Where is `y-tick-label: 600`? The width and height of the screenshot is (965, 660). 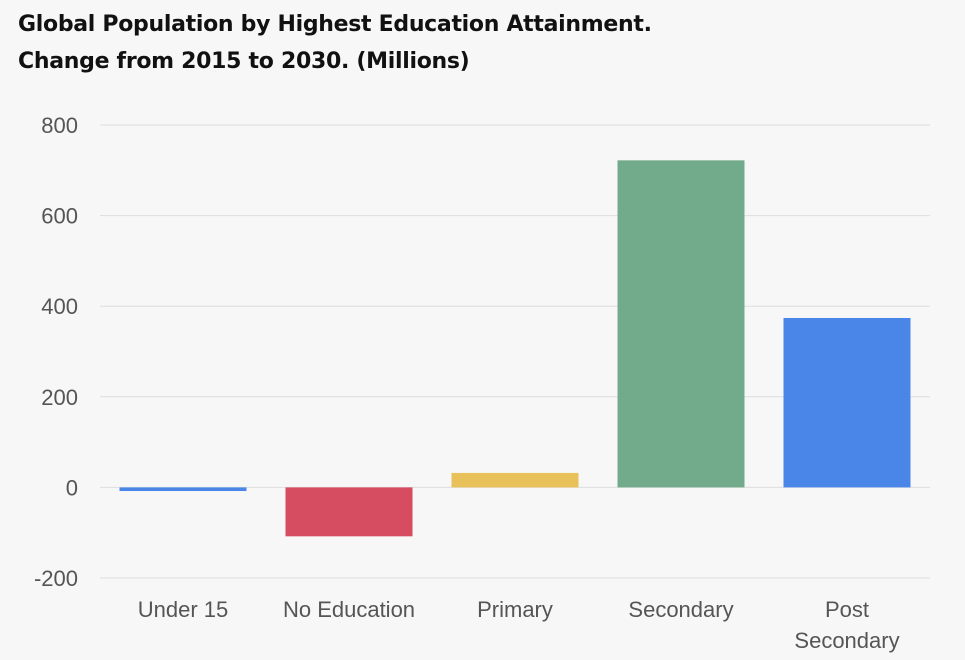 y-tick-label: 600 is located at coordinates (59, 216).